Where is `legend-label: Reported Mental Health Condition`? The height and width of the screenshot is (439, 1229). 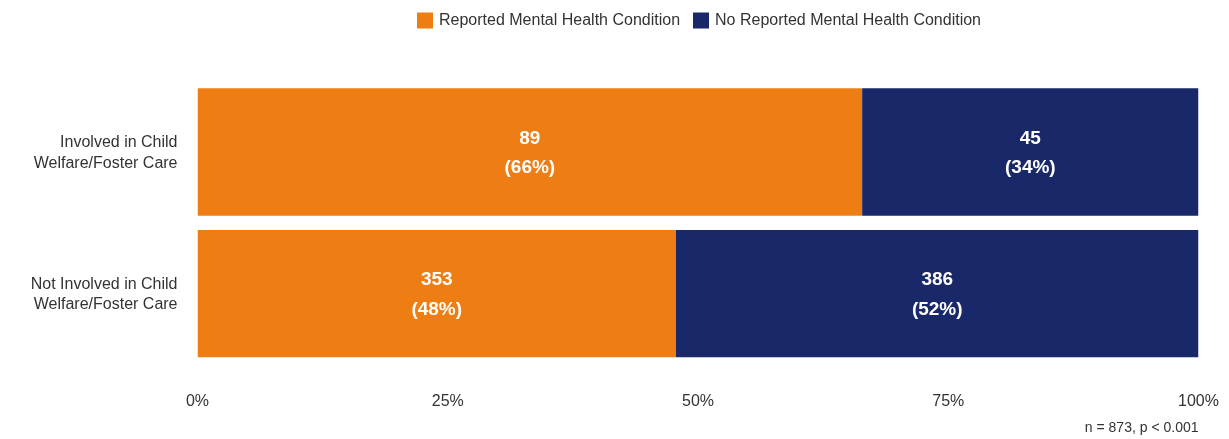
legend-label: Reported Mental Health Condition is located at coordinates (560, 20).